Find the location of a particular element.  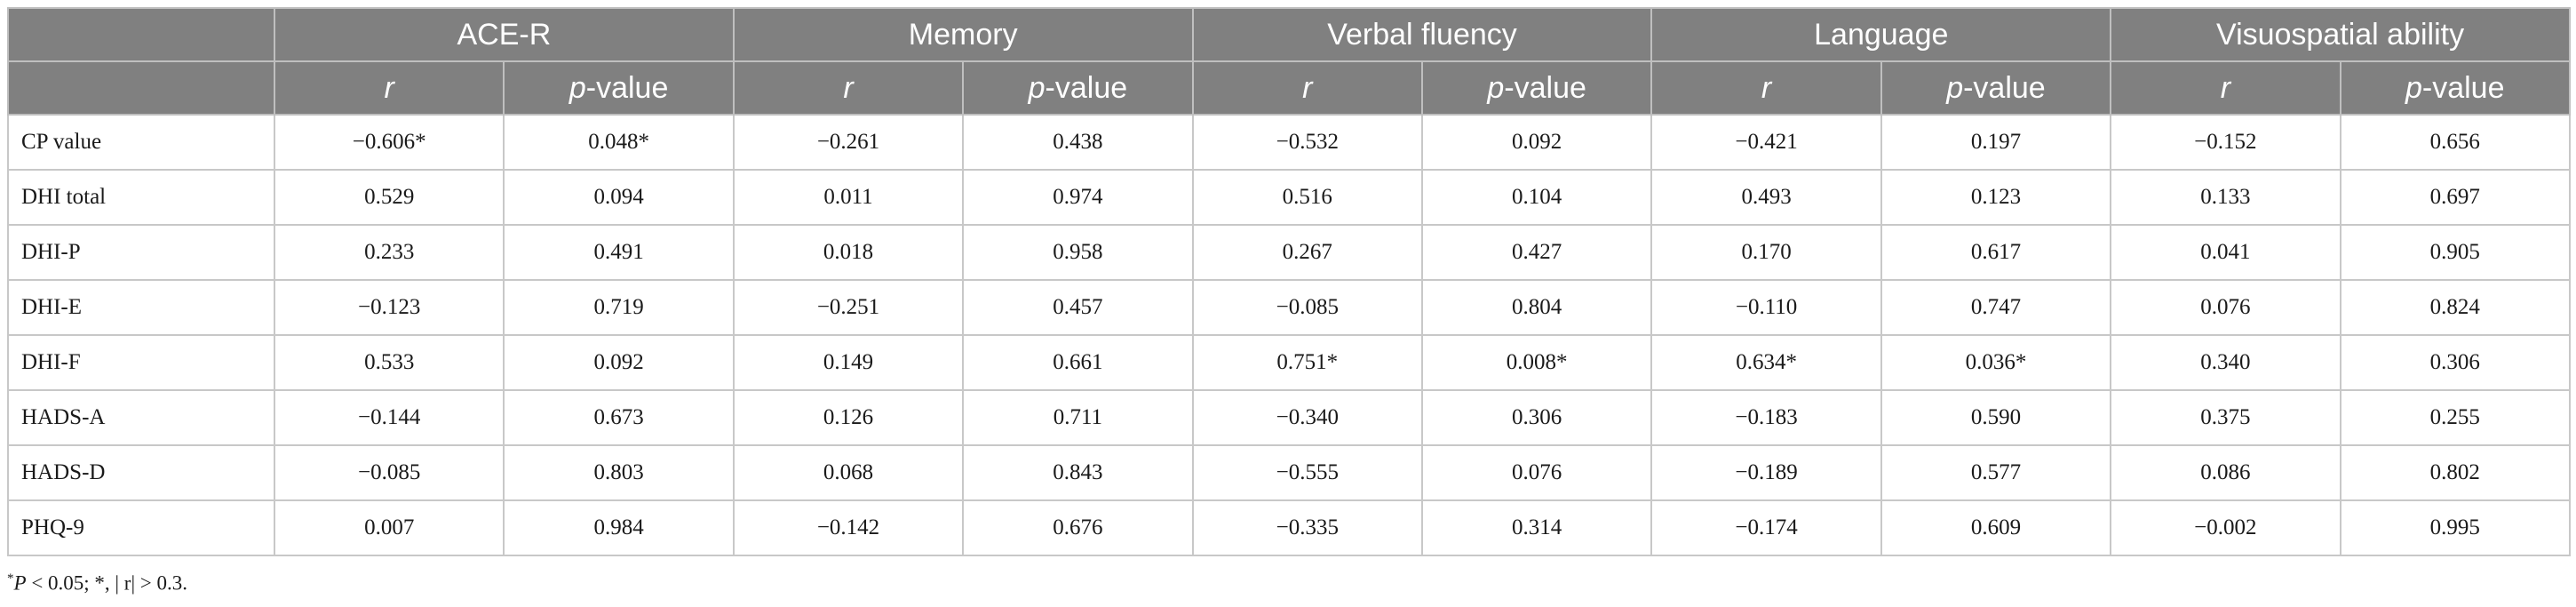

r-value-cell: −0.144 is located at coordinates (389, 418).